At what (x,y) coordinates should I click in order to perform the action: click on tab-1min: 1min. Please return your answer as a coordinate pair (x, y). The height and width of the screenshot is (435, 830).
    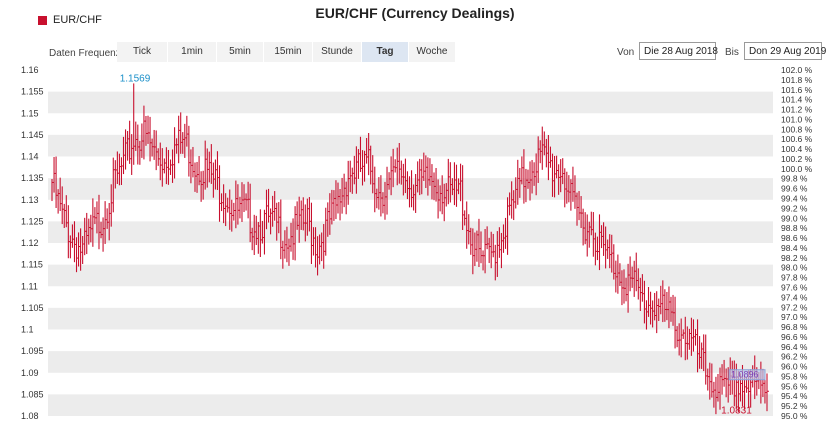
    Looking at the image, I should click on (192, 52).